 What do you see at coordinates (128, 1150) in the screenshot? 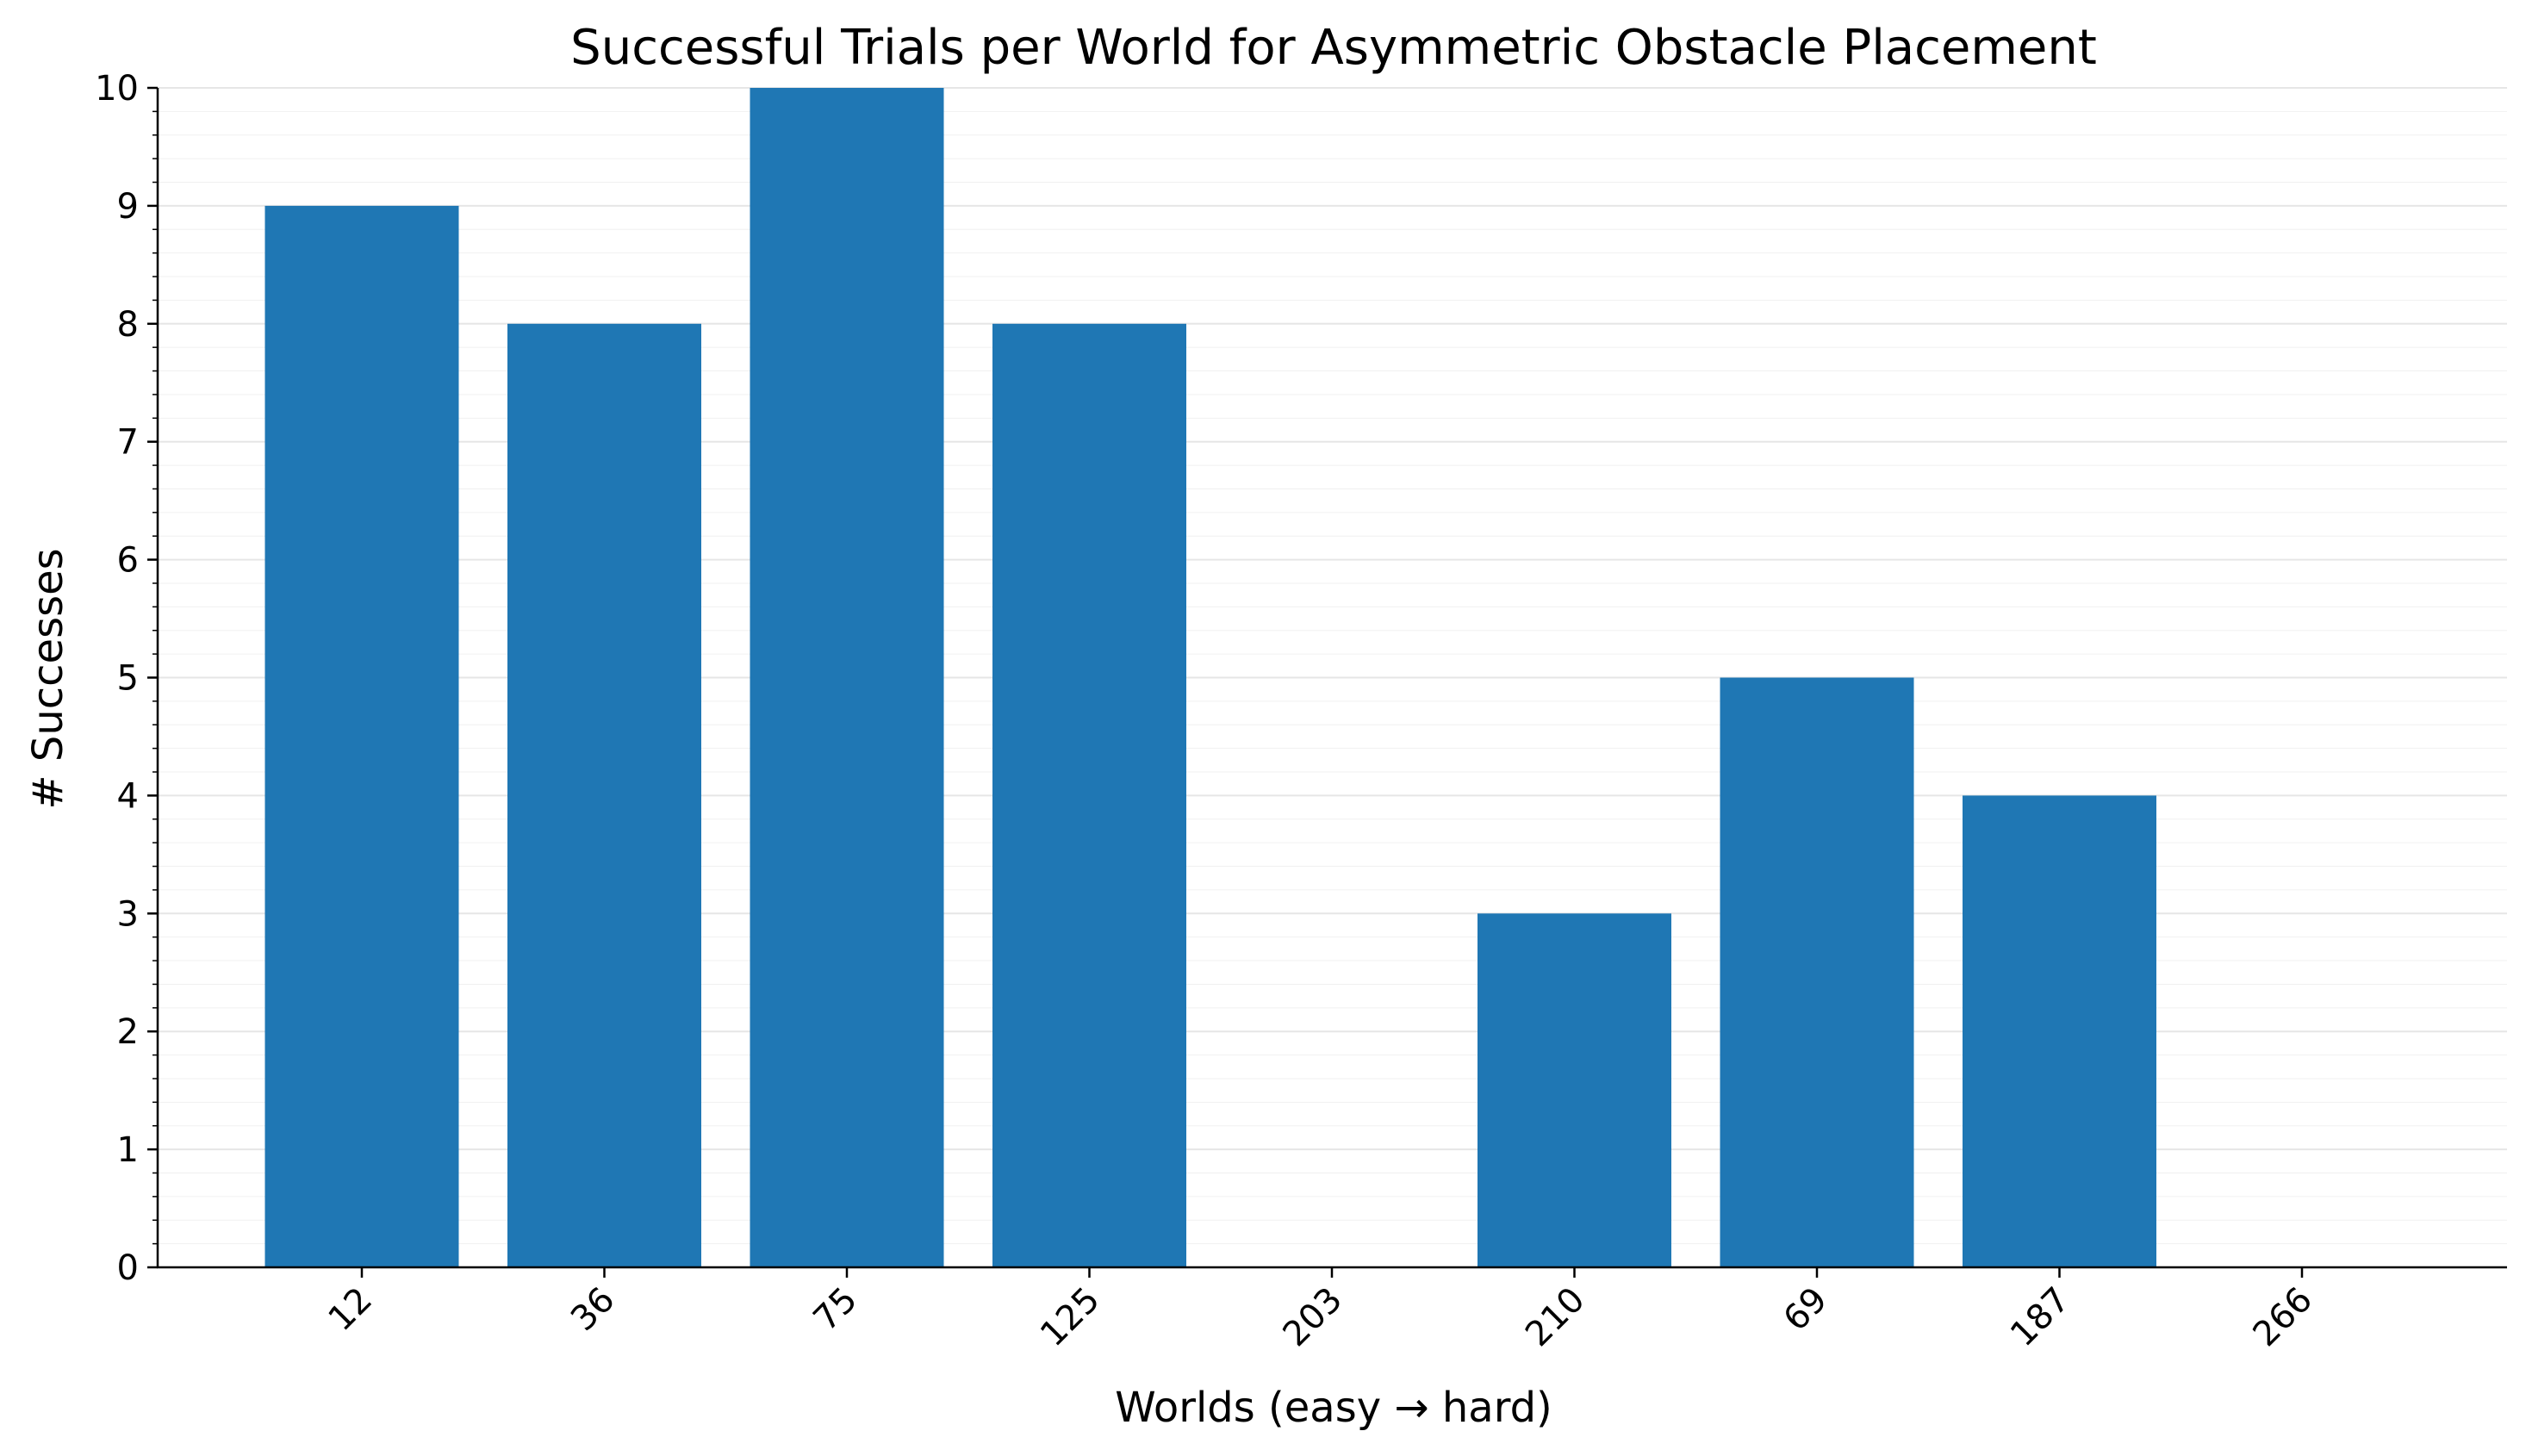
I see `y-tick-label: 1` at bounding box center [128, 1150].